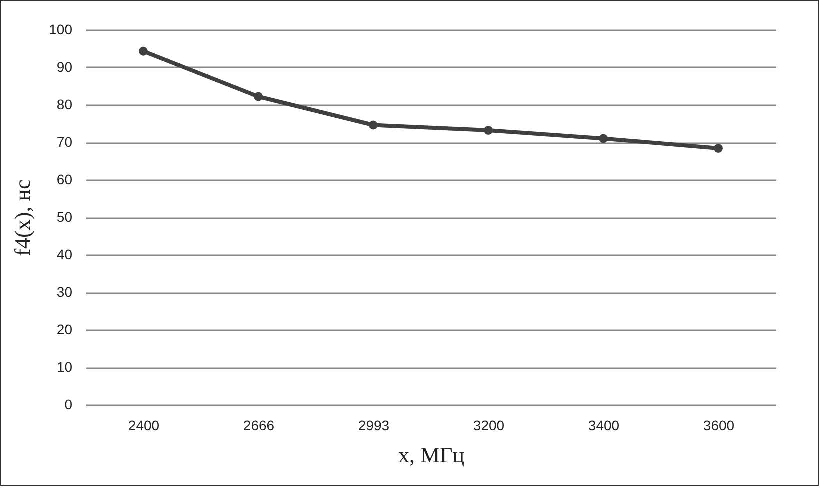 The height and width of the screenshot is (488, 821). Describe the element at coordinates (64, 142) in the screenshot. I see `y-tick-label: 70` at that location.